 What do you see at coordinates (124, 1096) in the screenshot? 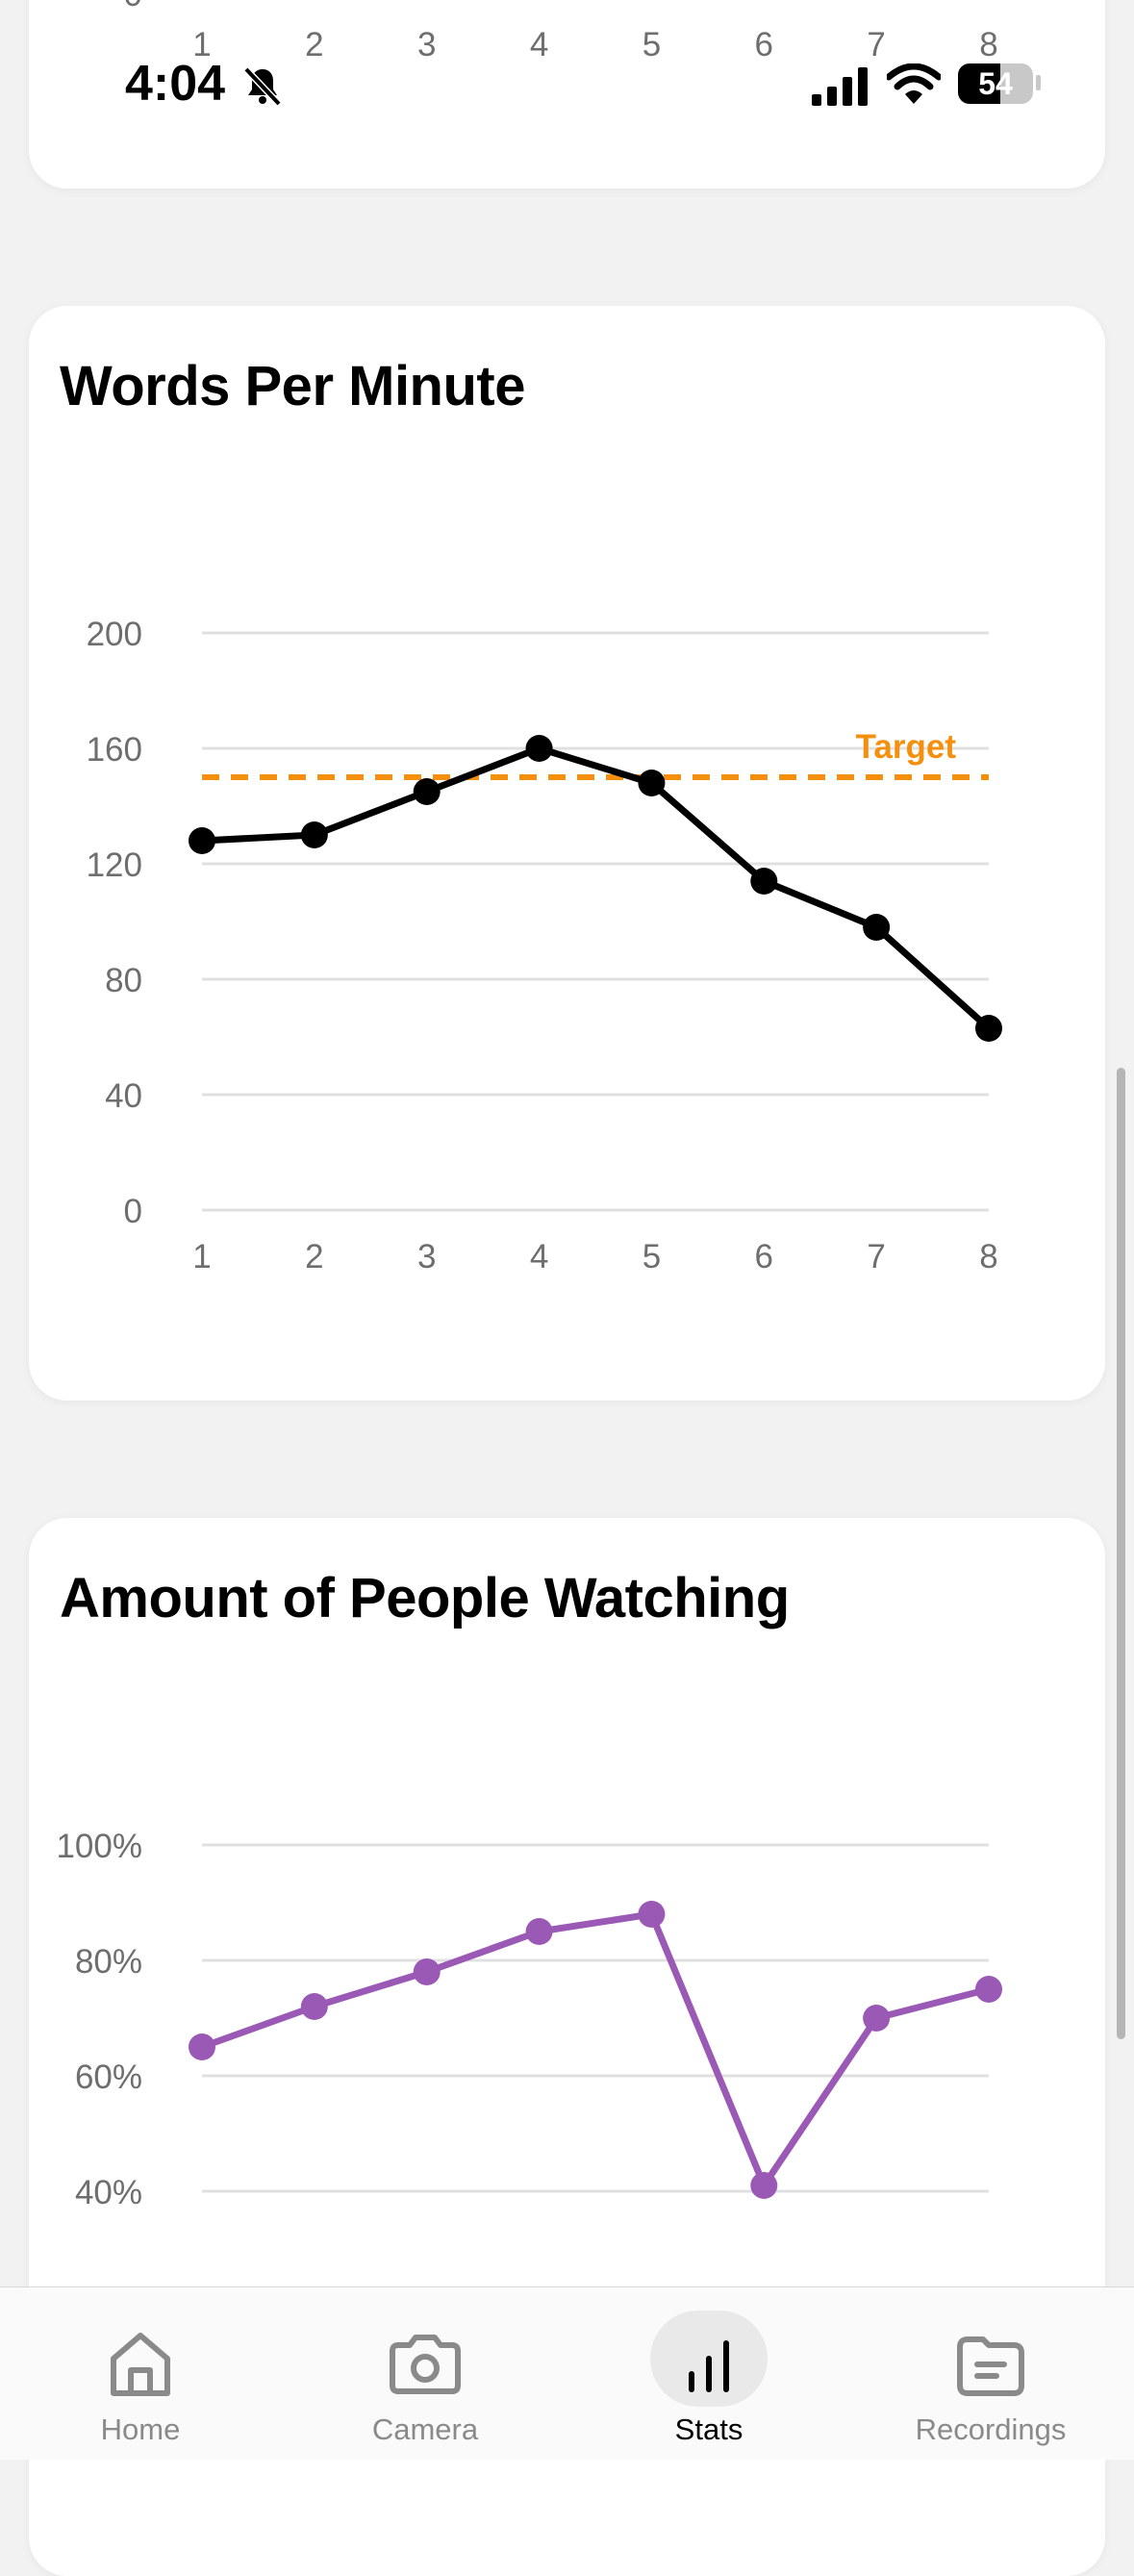
I see `y-tick-label: 40` at bounding box center [124, 1096].